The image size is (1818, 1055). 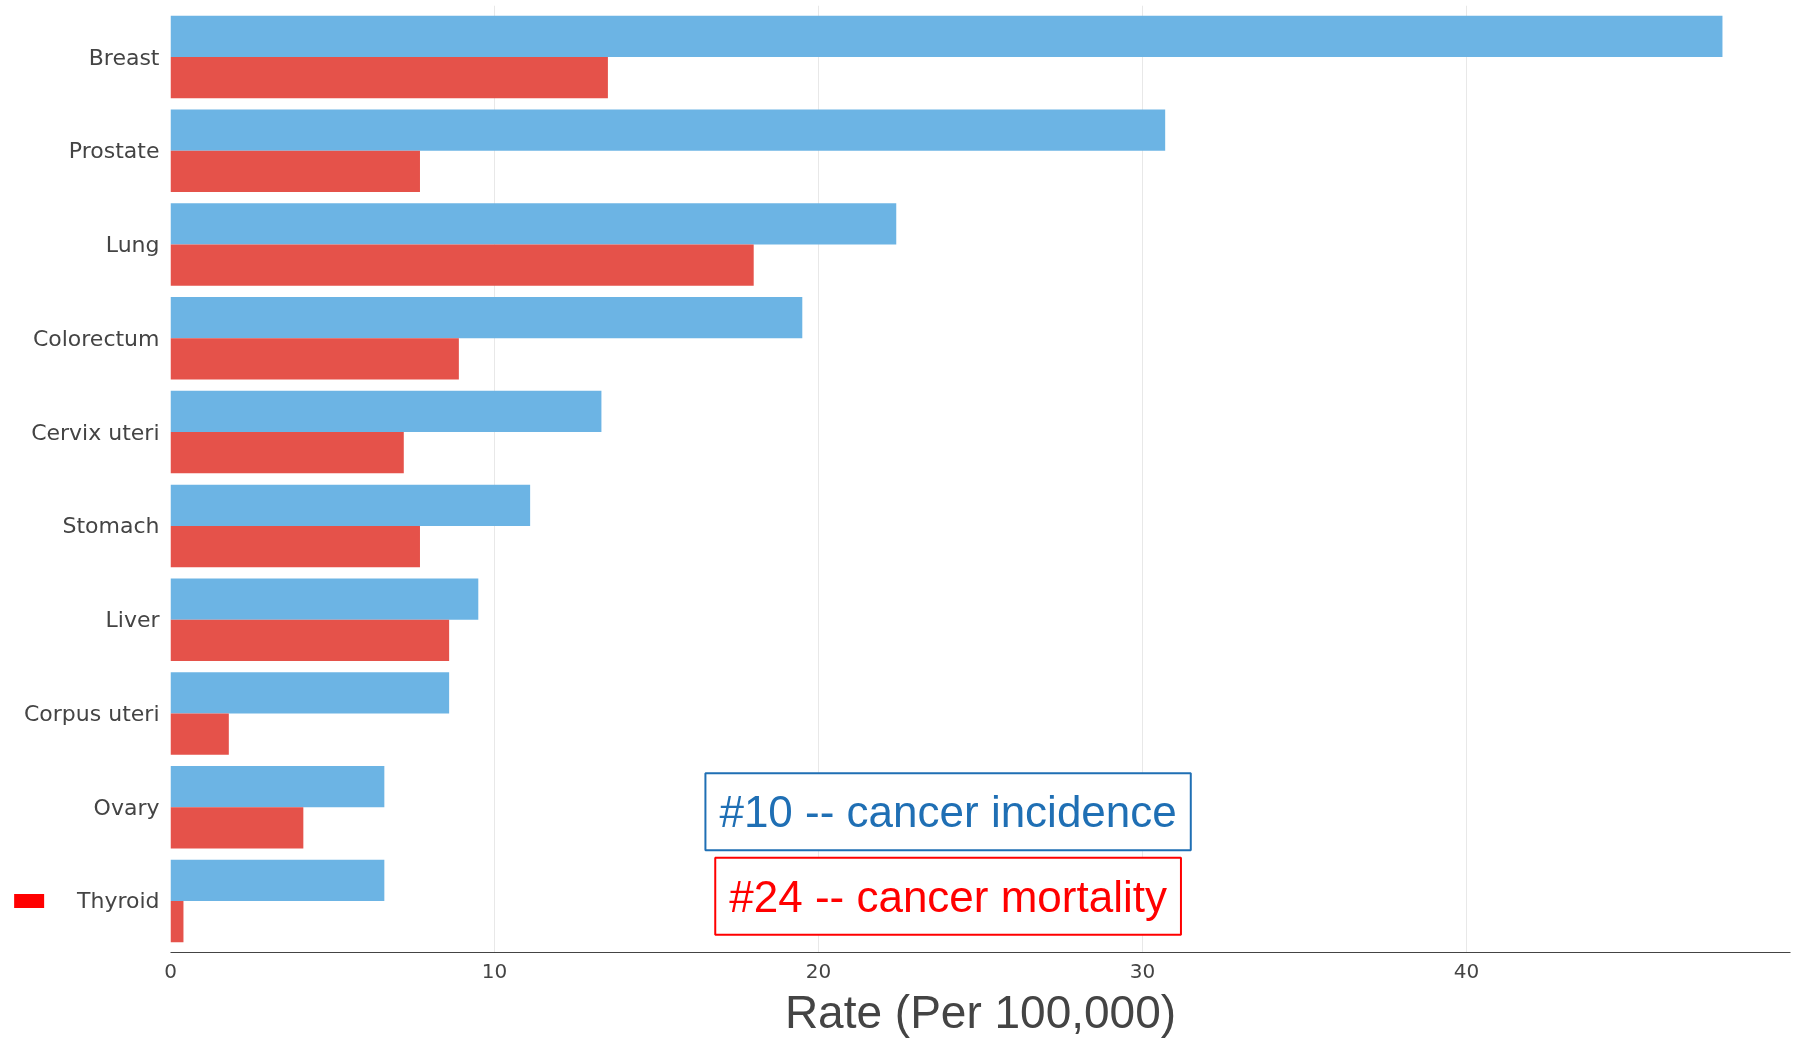 I want to click on x-tick-label: 20, so click(x=818, y=970).